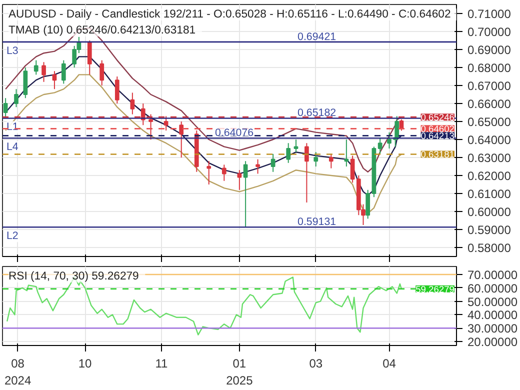 The height and width of the screenshot is (390, 520). I want to click on y-tick-label: 0.68000, so click(490, 68).